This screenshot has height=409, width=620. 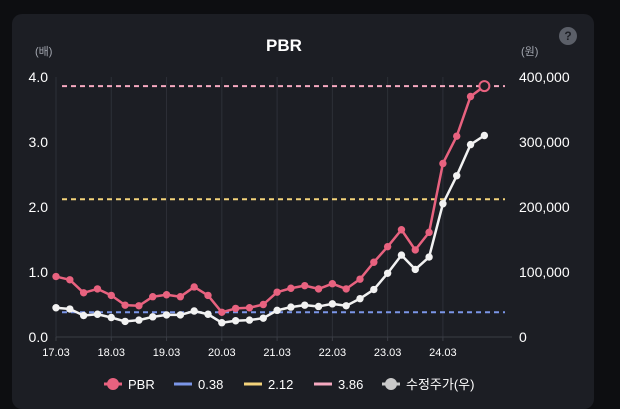 I want to click on right-axis-unit: (원), so click(x=529, y=51).